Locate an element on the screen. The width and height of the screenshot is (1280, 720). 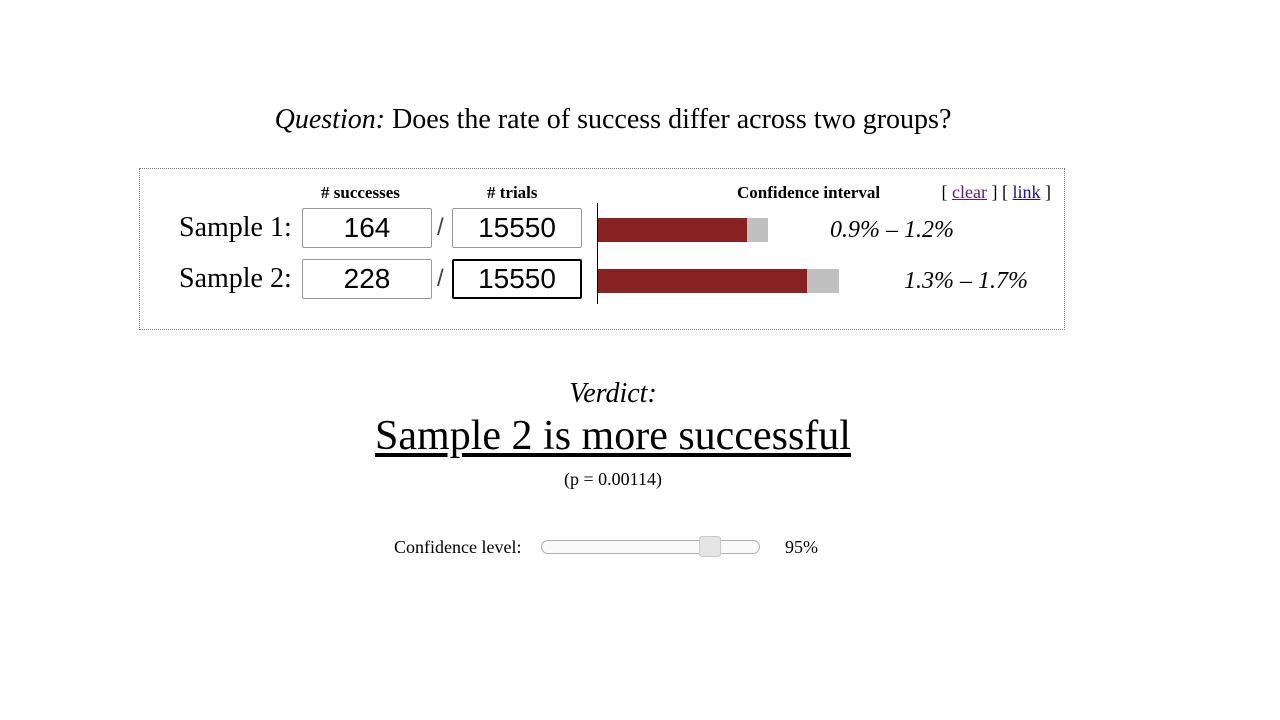
panel-links: [ clear ] [ link ] is located at coordinates (996, 192).